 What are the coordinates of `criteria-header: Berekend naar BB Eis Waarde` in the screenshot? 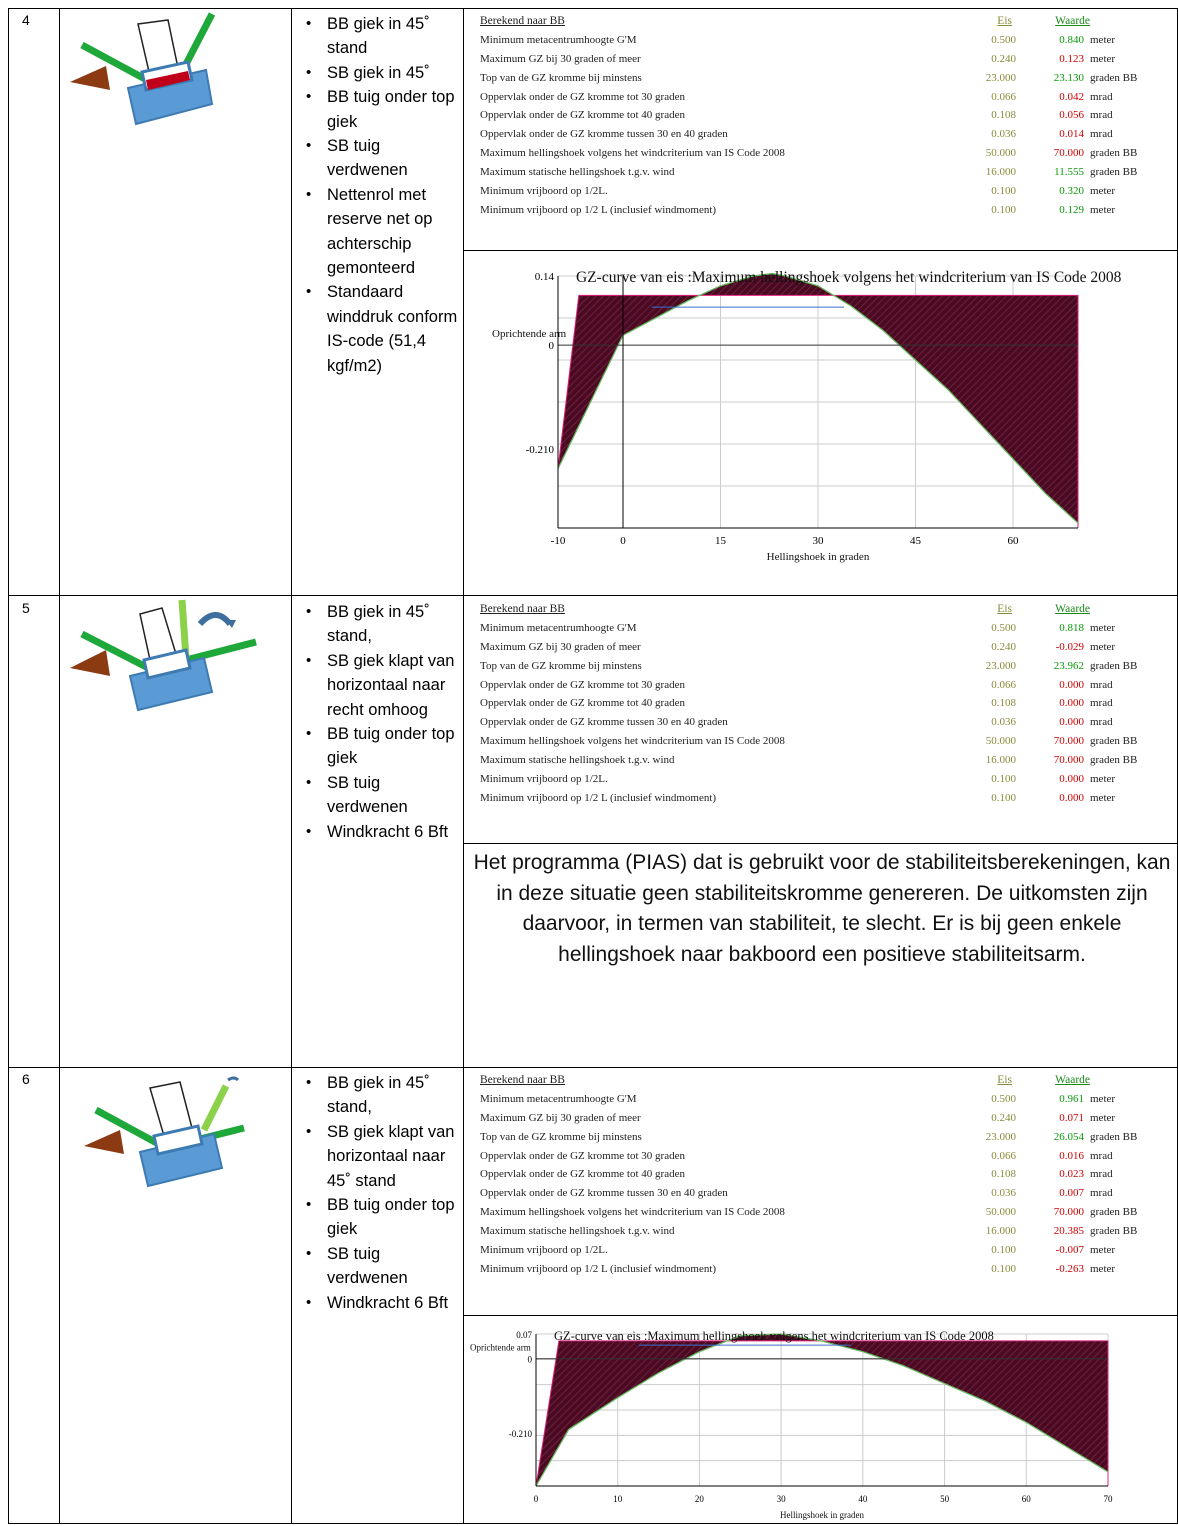 It's located at (821, 21).